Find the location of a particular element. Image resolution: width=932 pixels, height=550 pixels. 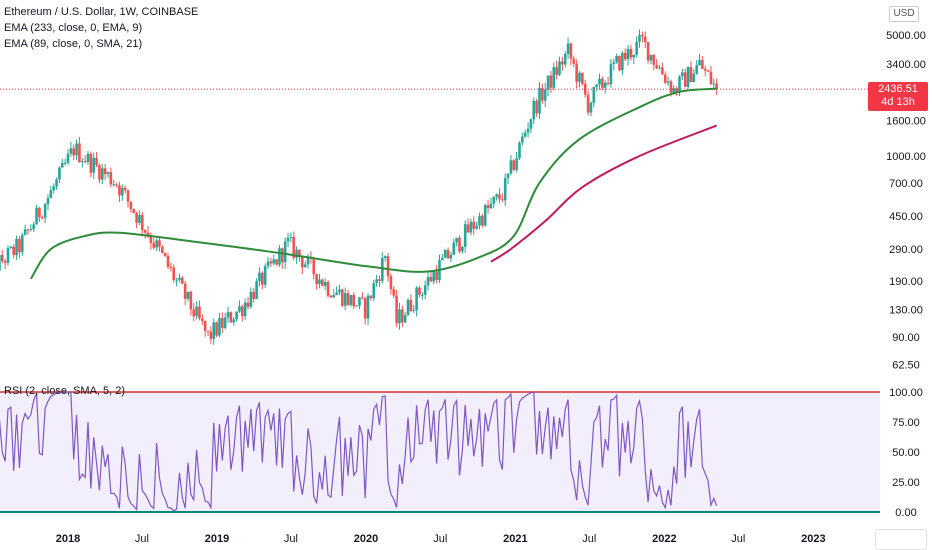

rsi-tick-label: 75.00 is located at coordinates (906, 423).